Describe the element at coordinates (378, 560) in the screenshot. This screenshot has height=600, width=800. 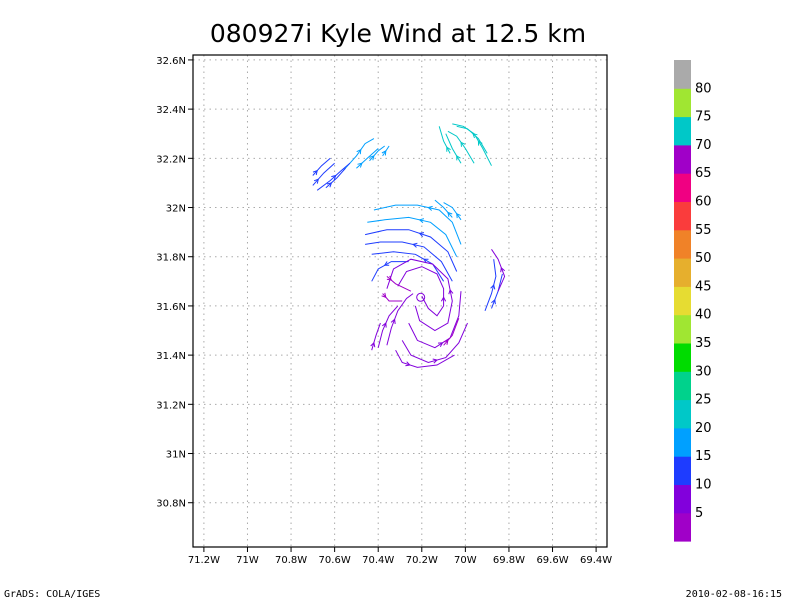
I see `x-tick-label: 70.4W` at that location.